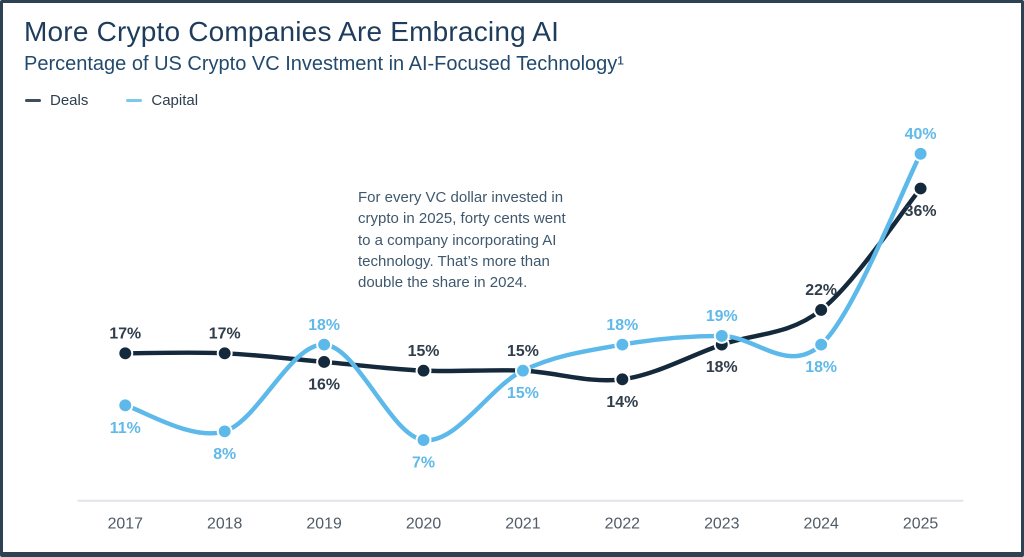  Describe the element at coordinates (324, 523) in the screenshot. I see `x-axis-label: 2019` at that location.